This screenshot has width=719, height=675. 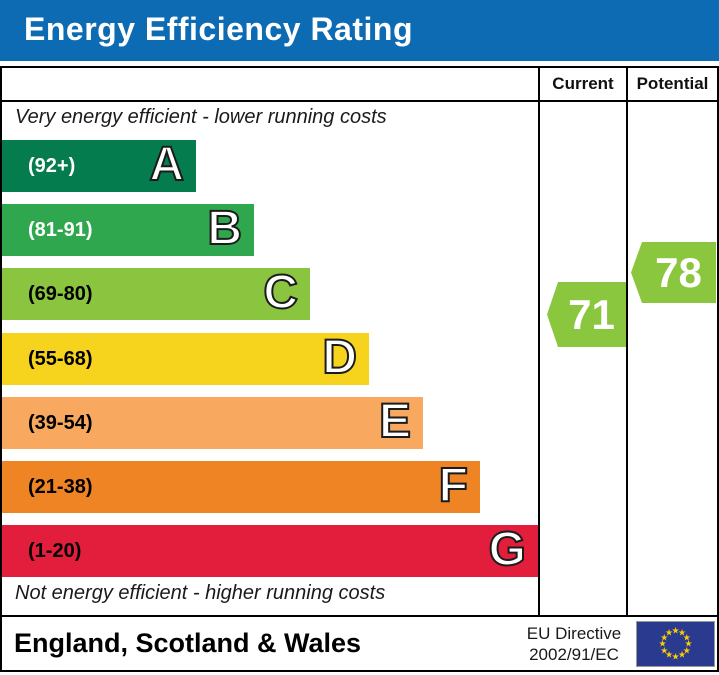 I want to click on band-f-letter: F, so click(x=453, y=485).